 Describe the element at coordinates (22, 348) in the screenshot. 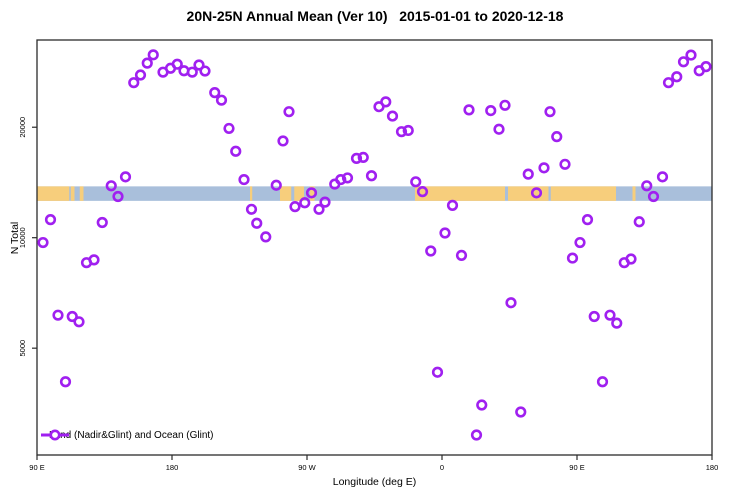

I see `y-tick-label: 5000` at that location.